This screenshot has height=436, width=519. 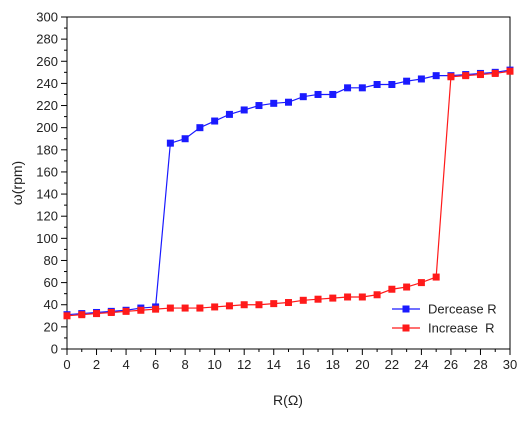 What do you see at coordinates (421, 364) in the screenshot?
I see `x-tick-label: 24` at bounding box center [421, 364].